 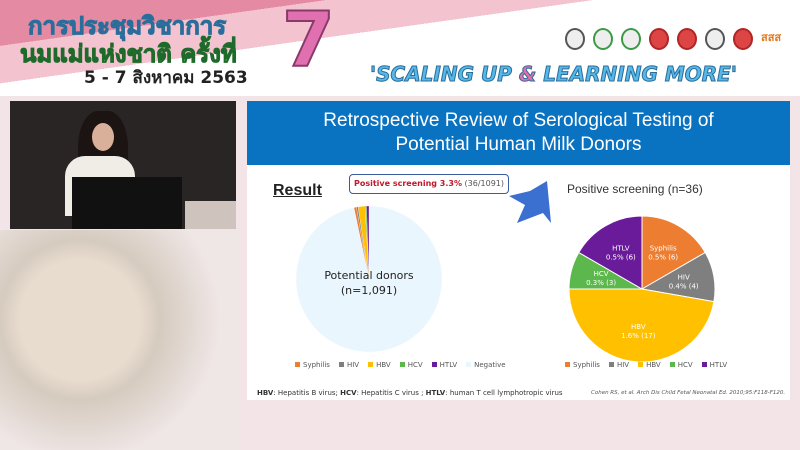 I want to click on speaker-face, so click(x=103, y=137).